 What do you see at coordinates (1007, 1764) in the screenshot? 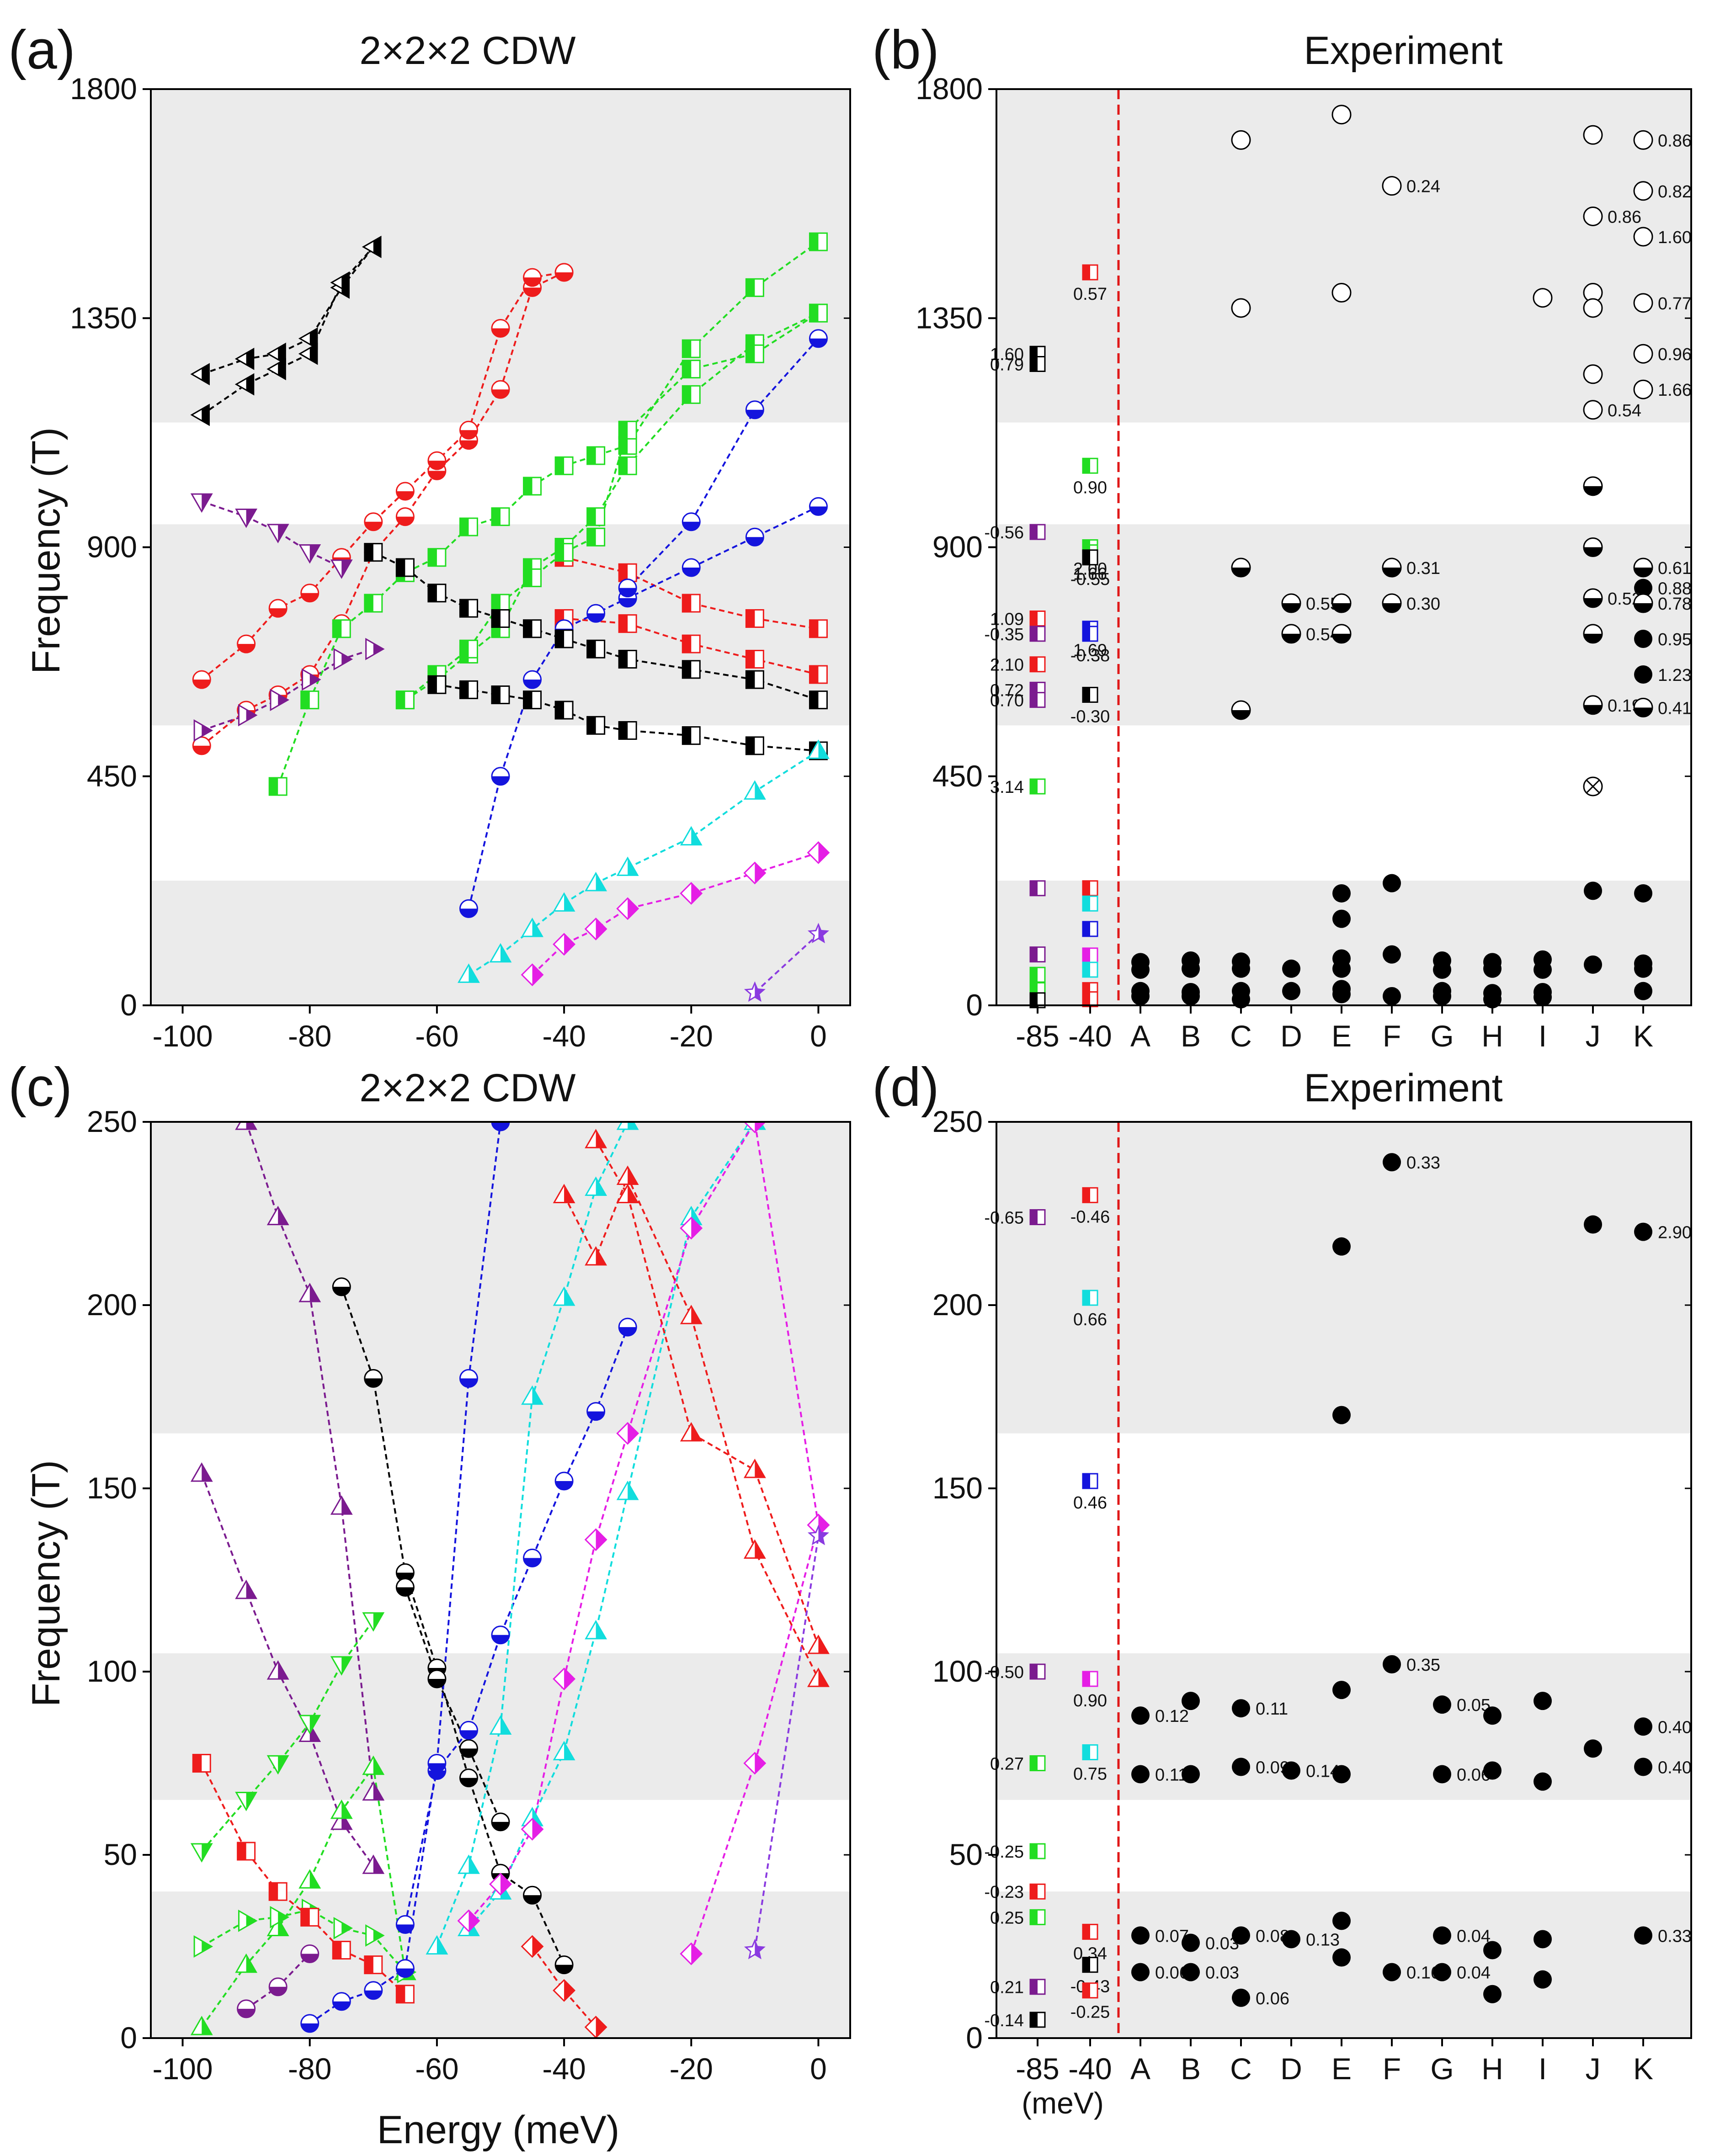
I see `value-annotation: 0.27` at bounding box center [1007, 1764].